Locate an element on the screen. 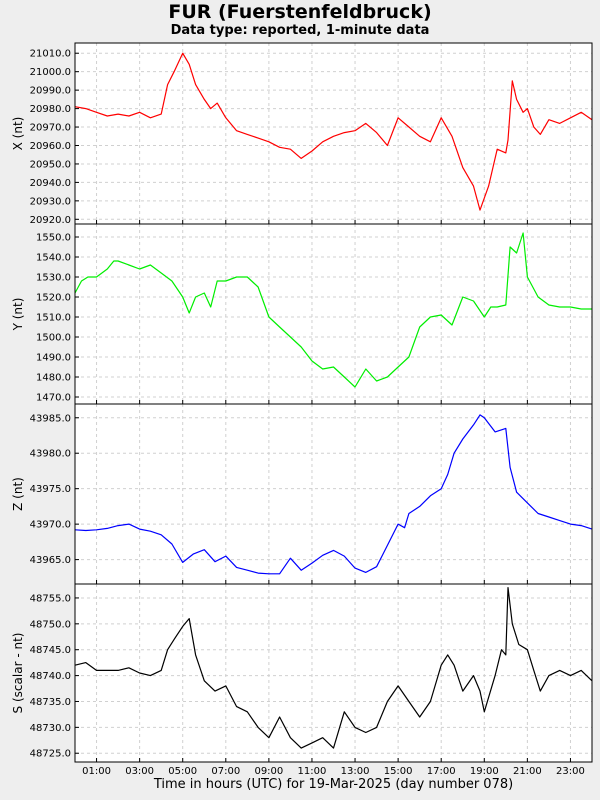 The height and width of the screenshot is (800, 600). x-tick-label: 21:00 is located at coordinates (527, 771).